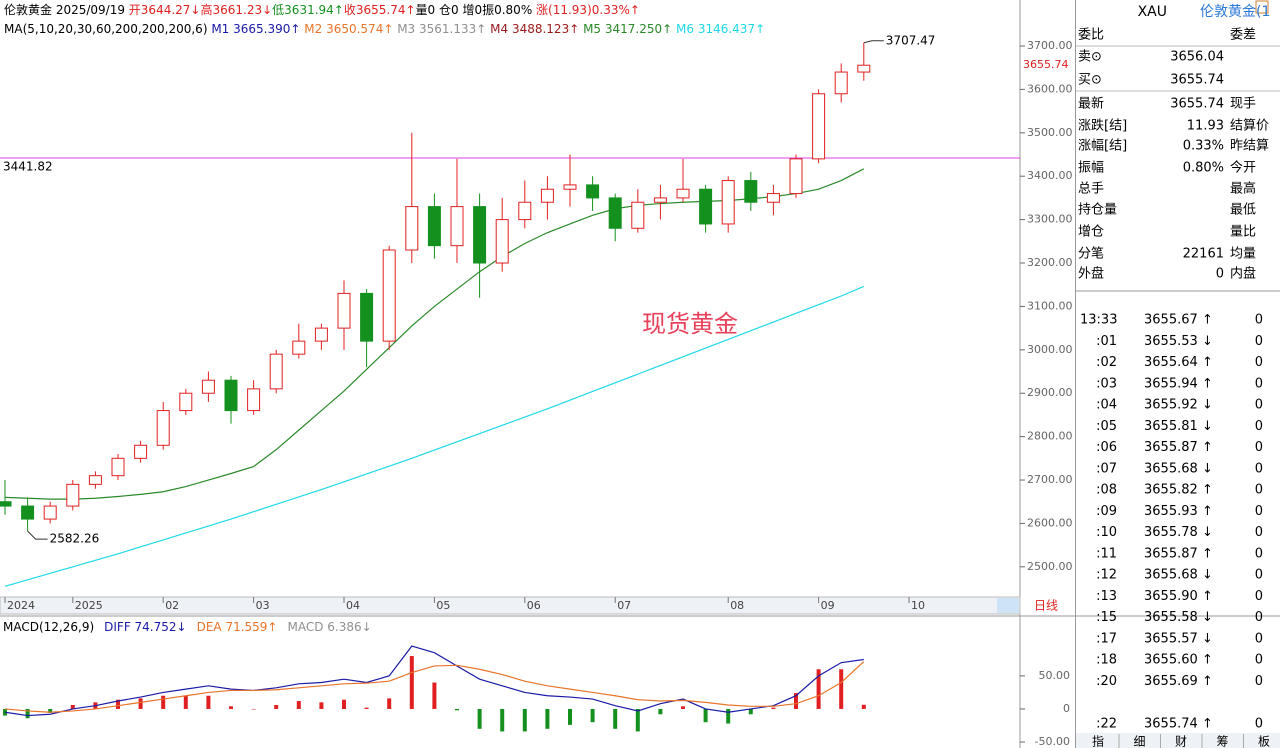 The height and width of the screenshot is (748, 1280). What do you see at coordinates (690, 324) in the screenshot?
I see `watermark: 现货黄金` at bounding box center [690, 324].